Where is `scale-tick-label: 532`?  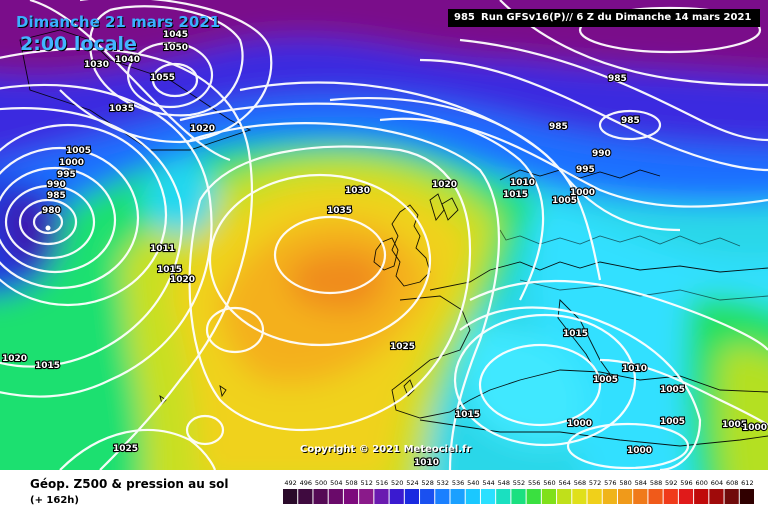
scale-tick-label: 532 is located at coordinates (443, 483).